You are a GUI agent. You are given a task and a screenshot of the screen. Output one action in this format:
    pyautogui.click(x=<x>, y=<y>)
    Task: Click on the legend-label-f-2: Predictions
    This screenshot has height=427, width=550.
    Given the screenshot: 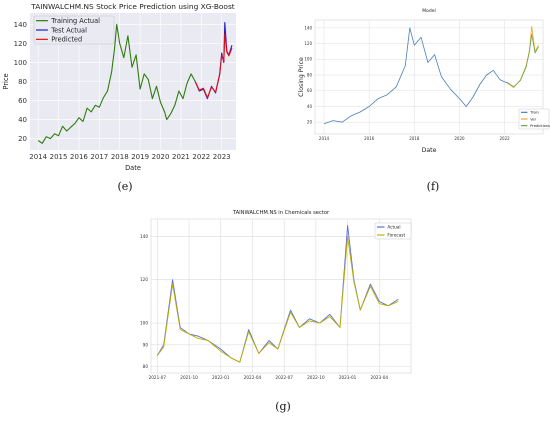 What is the action you would take?
    pyautogui.click(x=540, y=126)
    